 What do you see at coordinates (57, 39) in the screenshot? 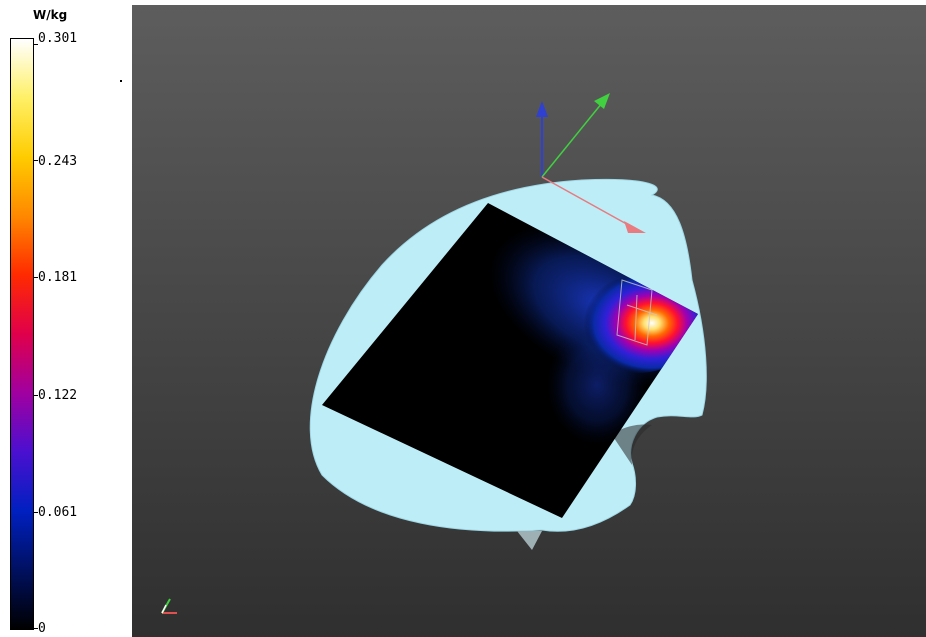
I see `tick-label-max: 0.301` at bounding box center [57, 39].